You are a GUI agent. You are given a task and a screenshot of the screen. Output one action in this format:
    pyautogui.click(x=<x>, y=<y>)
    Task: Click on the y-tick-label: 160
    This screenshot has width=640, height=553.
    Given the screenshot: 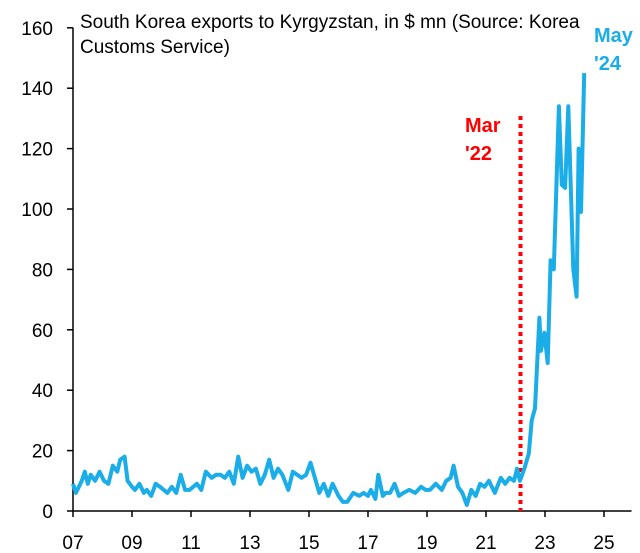 What is the action you would take?
    pyautogui.click(x=37, y=29)
    